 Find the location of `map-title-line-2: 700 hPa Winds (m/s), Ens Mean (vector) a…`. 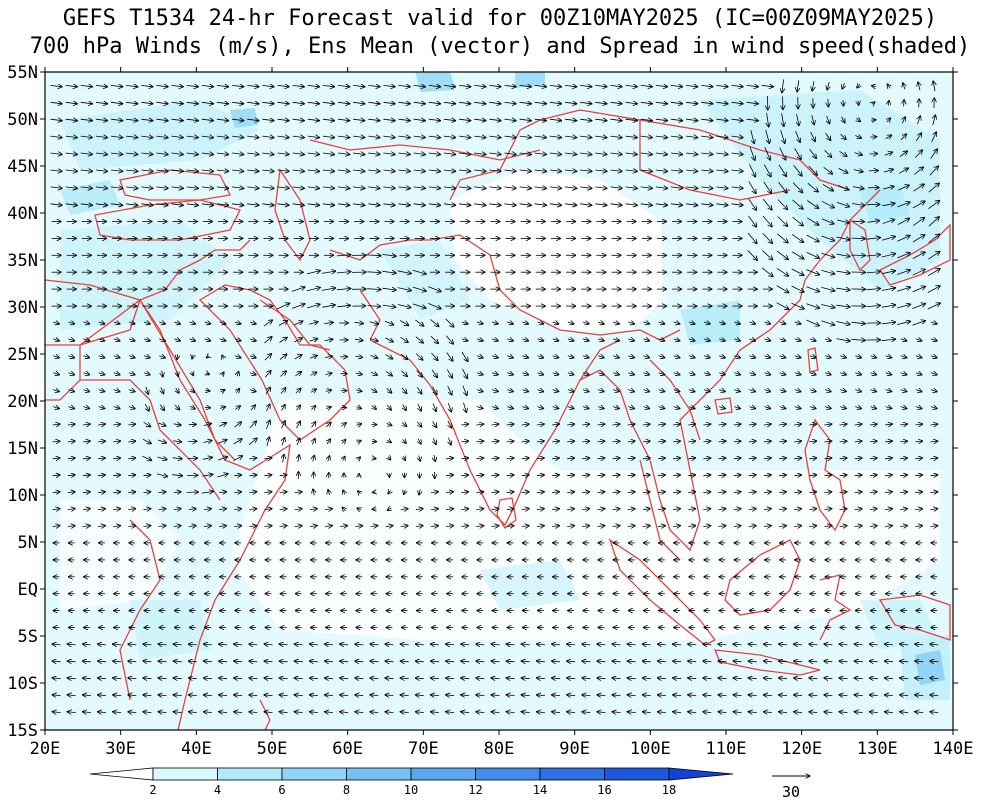

map-title-line-2: 700 hPa Winds (m/s), Ens Mean (vector) a… is located at coordinates (500, 46).